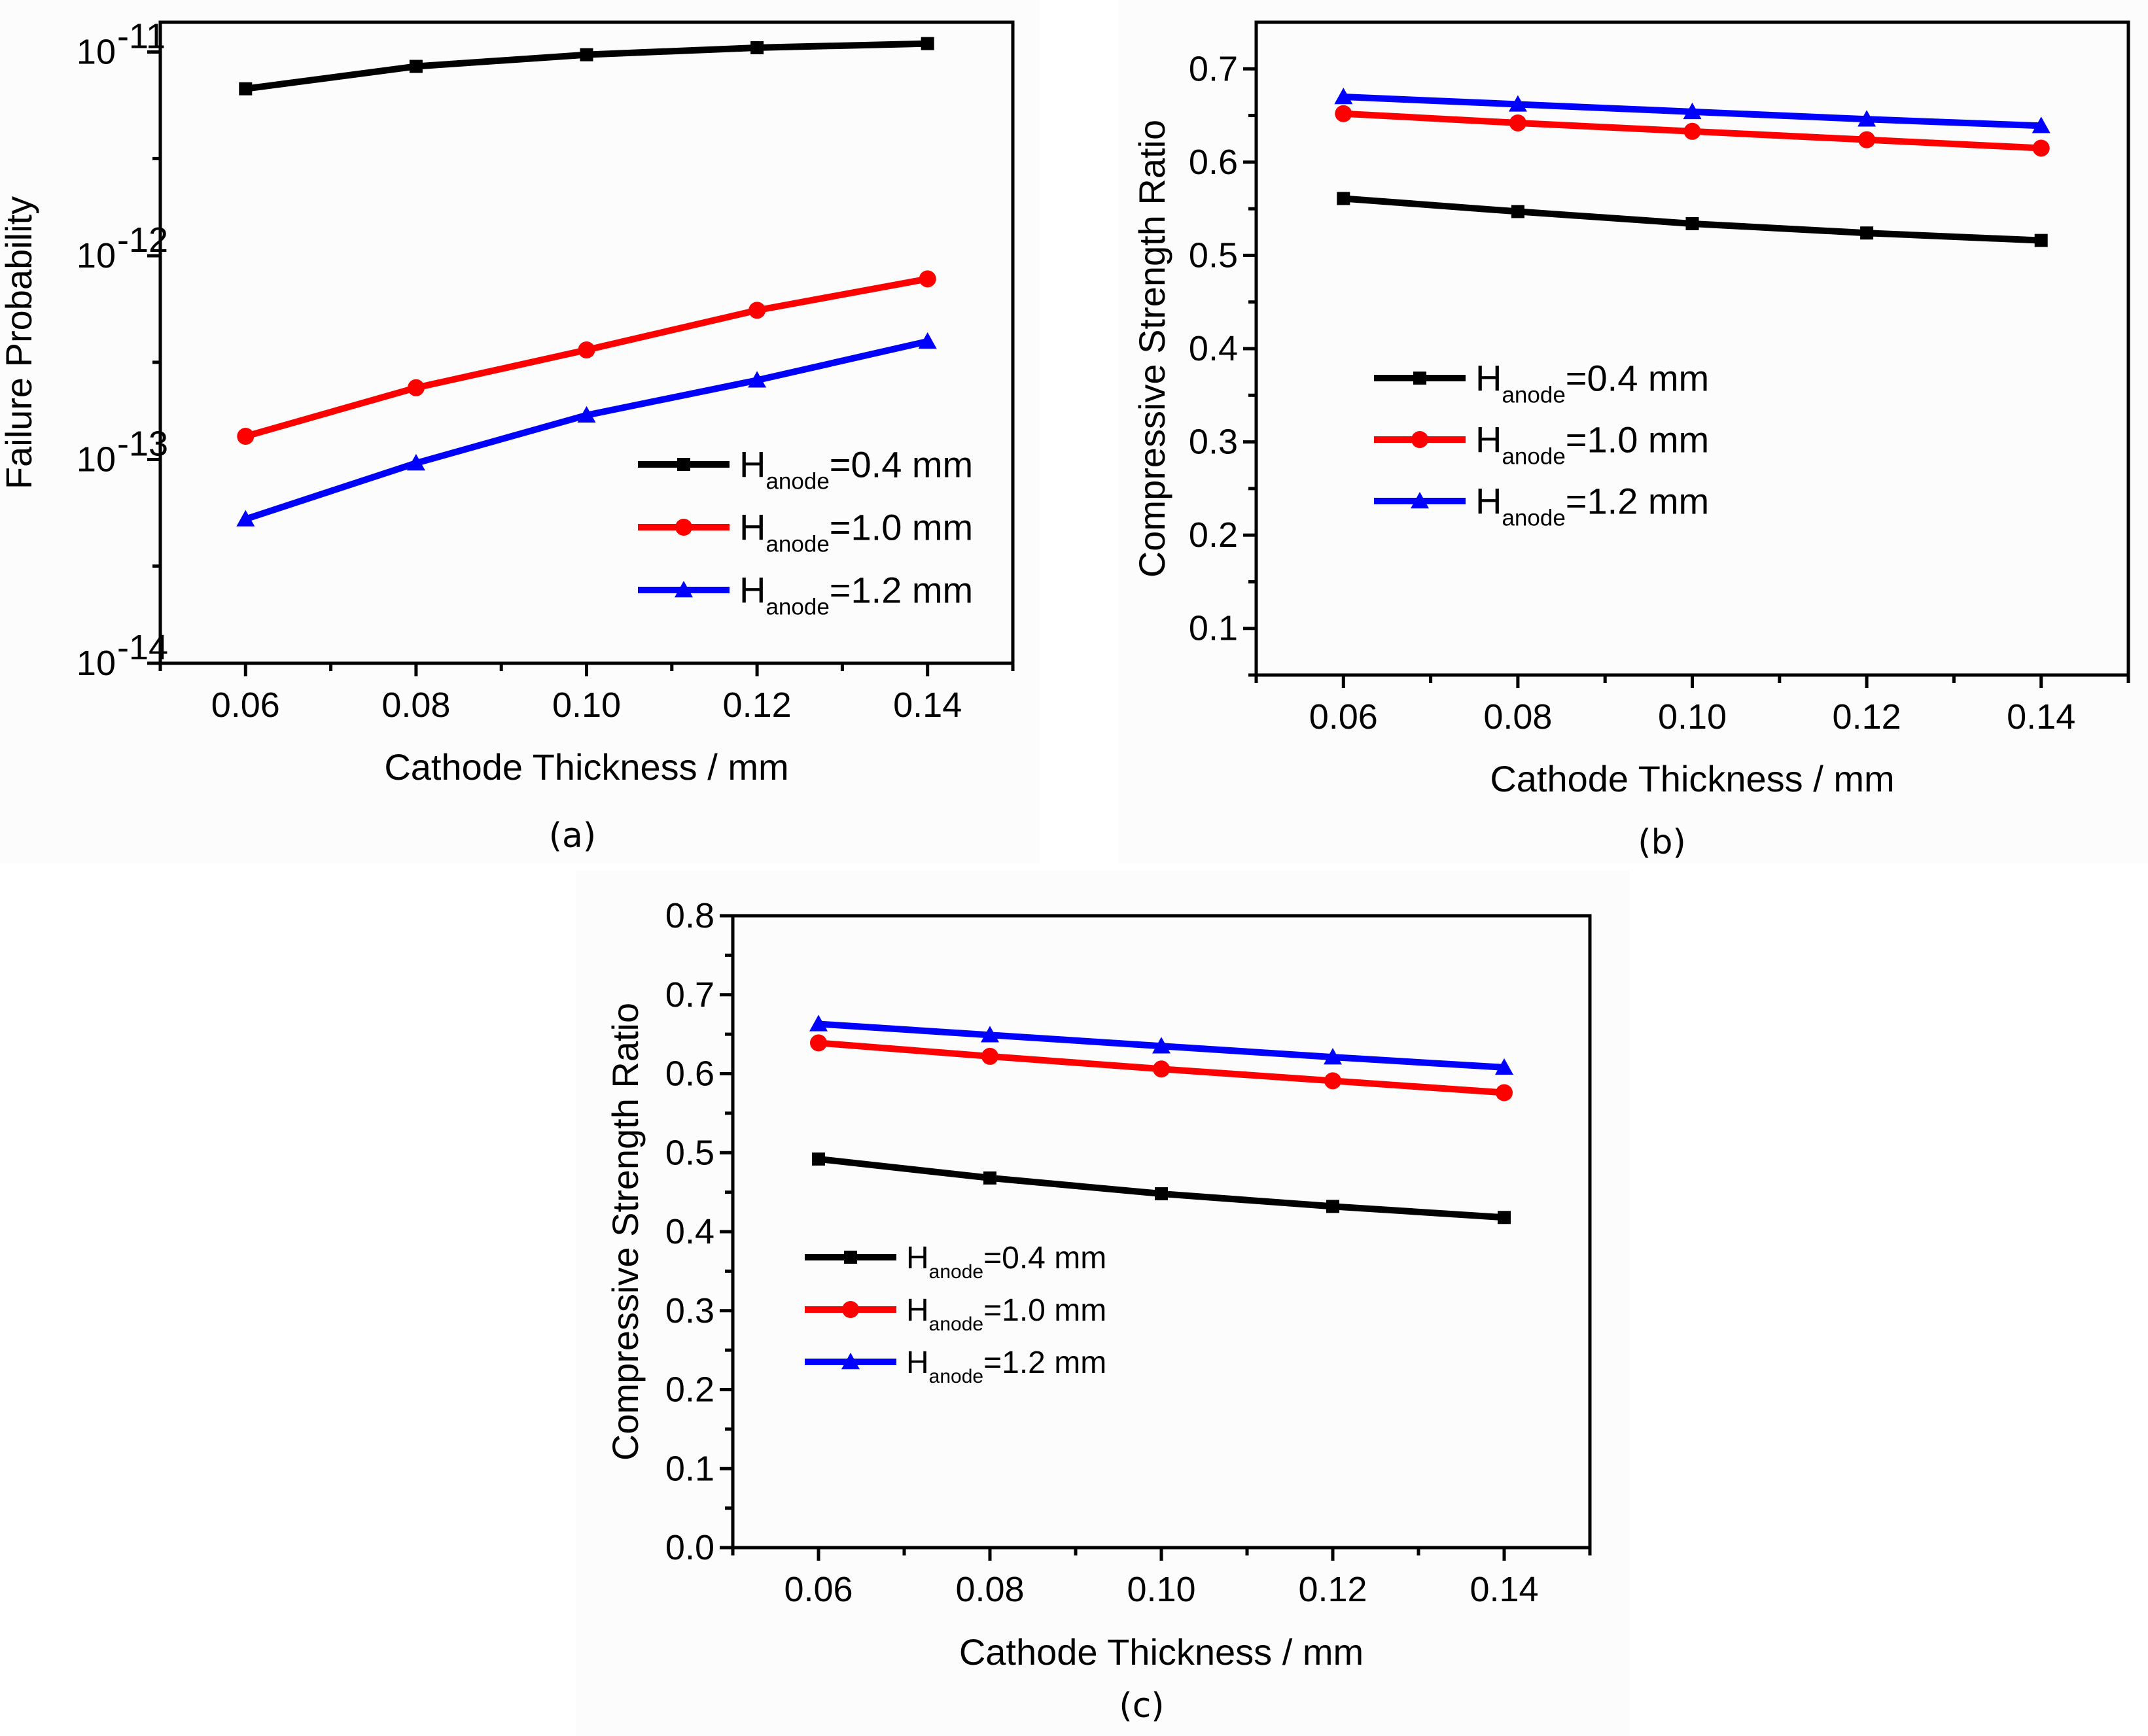 This screenshot has width=2148, height=1736. I want to click on legend-item: Hanode=1.2 mm, so click(955, 1366).